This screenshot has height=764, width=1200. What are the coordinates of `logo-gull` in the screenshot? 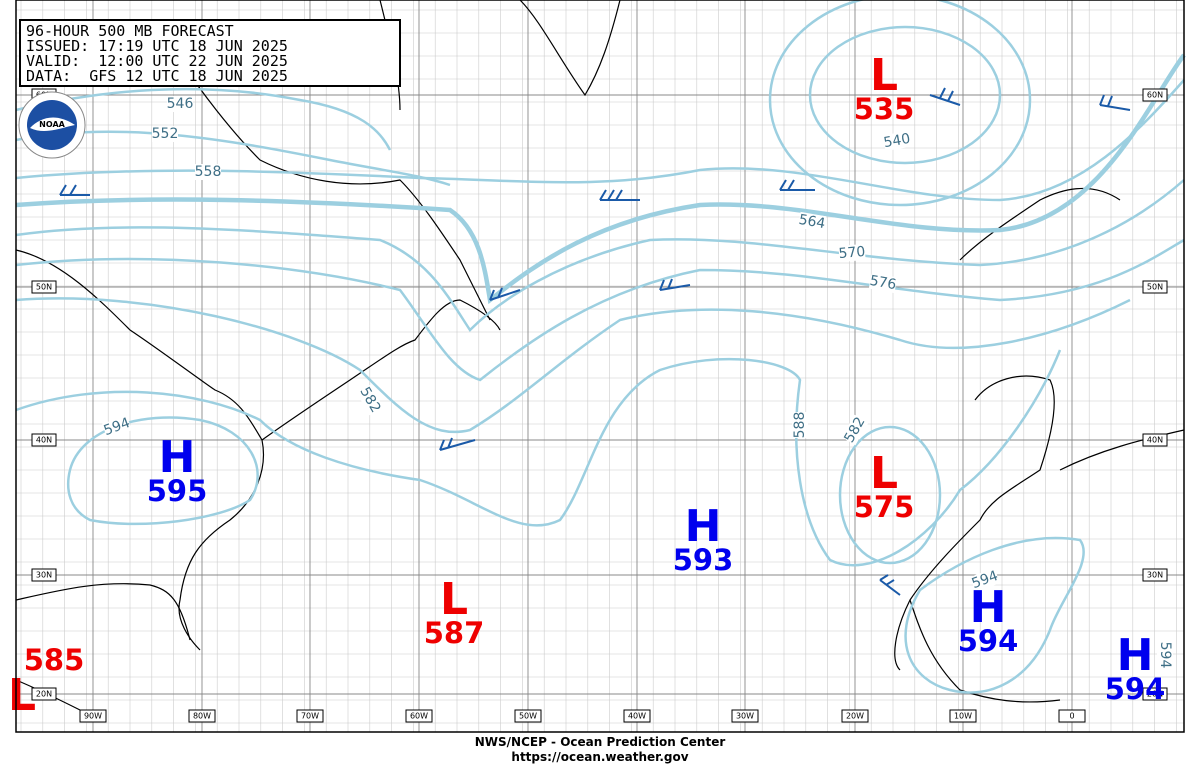 It's located at (52, 124).